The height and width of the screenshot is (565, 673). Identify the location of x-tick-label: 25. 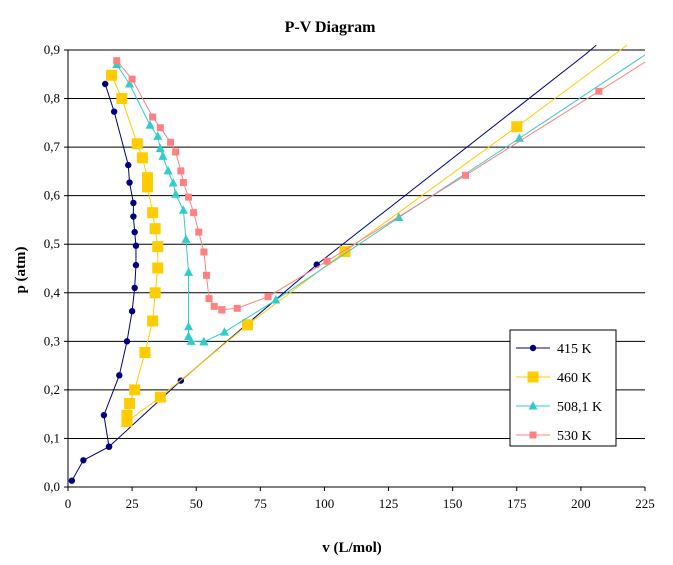
(132, 503).